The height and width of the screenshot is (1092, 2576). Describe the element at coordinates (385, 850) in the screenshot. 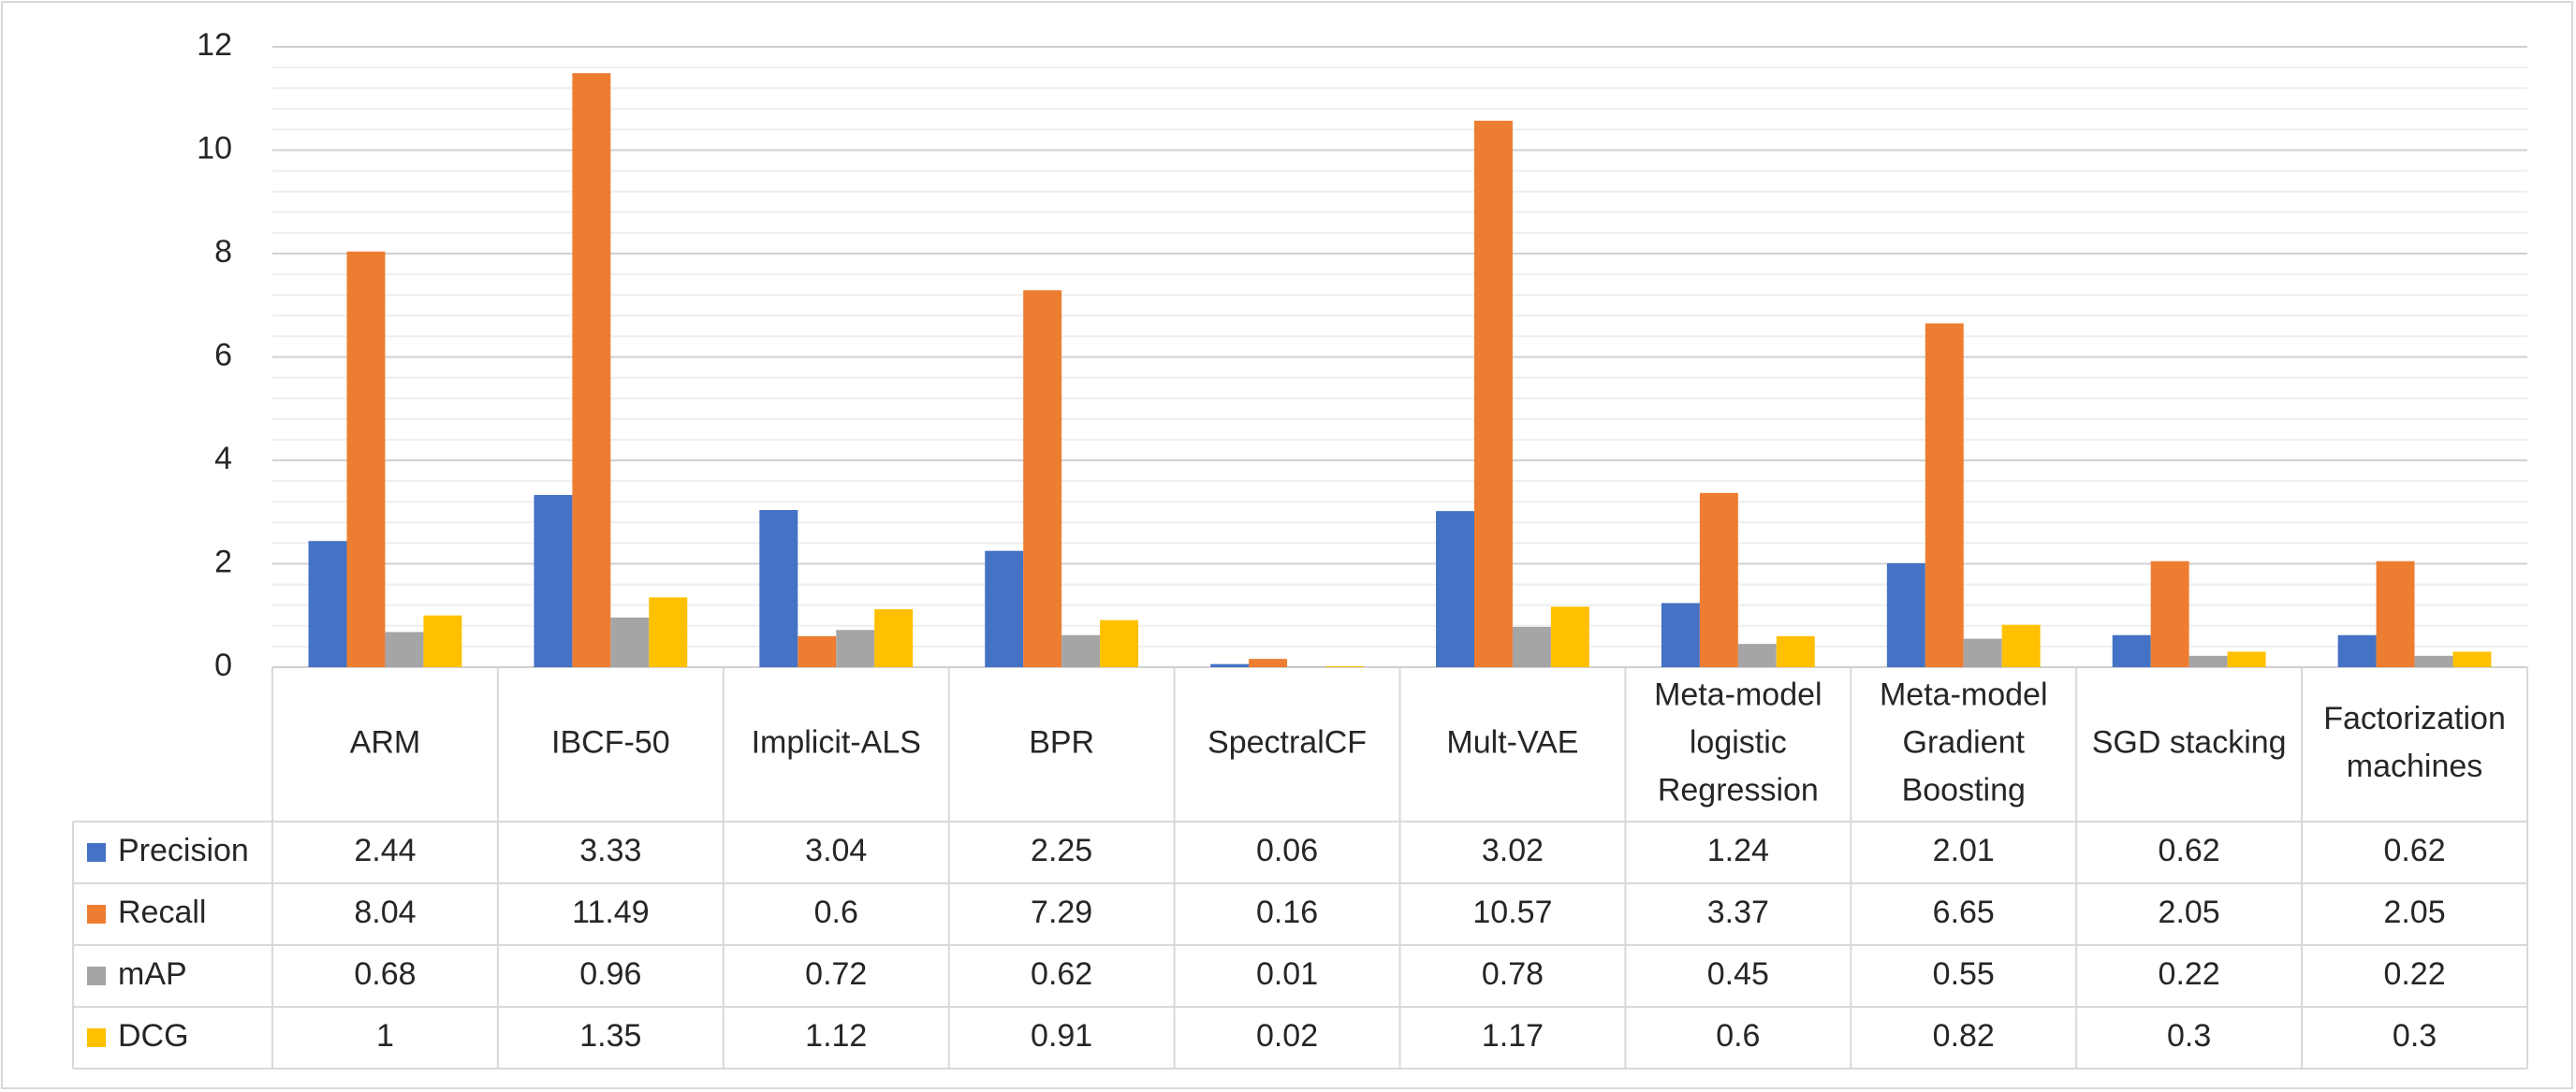

I see `data-table-cell: 2.44` at that location.